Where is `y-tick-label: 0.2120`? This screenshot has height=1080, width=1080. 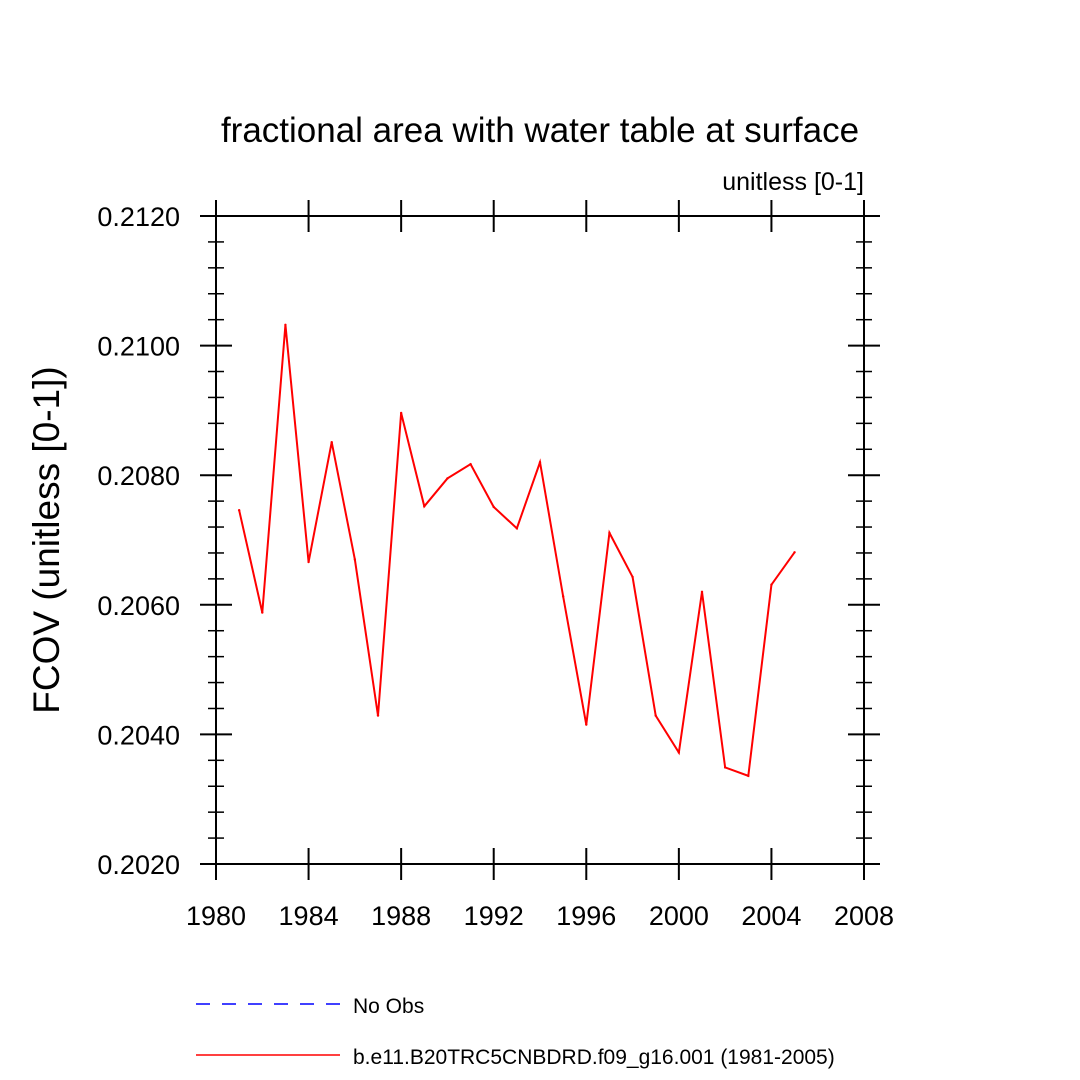
y-tick-label: 0.2120 is located at coordinates (138, 217).